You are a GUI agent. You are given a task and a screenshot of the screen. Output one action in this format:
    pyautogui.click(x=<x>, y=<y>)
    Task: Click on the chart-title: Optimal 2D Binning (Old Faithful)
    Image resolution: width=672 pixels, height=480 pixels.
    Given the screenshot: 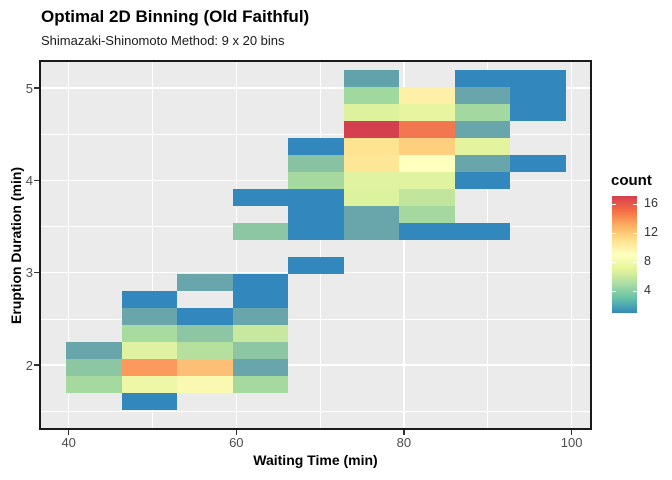 What is the action you would take?
    pyautogui.click(x=175, y=16)
    